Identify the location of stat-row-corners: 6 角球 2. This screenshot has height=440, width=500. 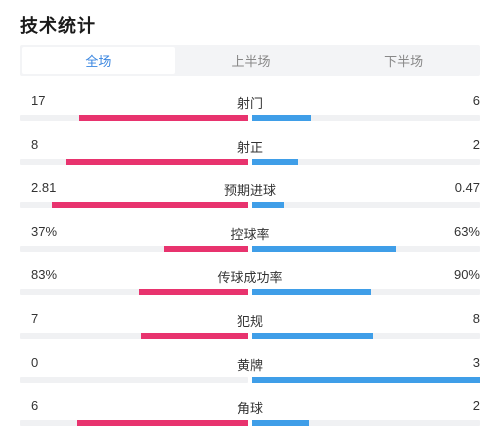
(250, 416).